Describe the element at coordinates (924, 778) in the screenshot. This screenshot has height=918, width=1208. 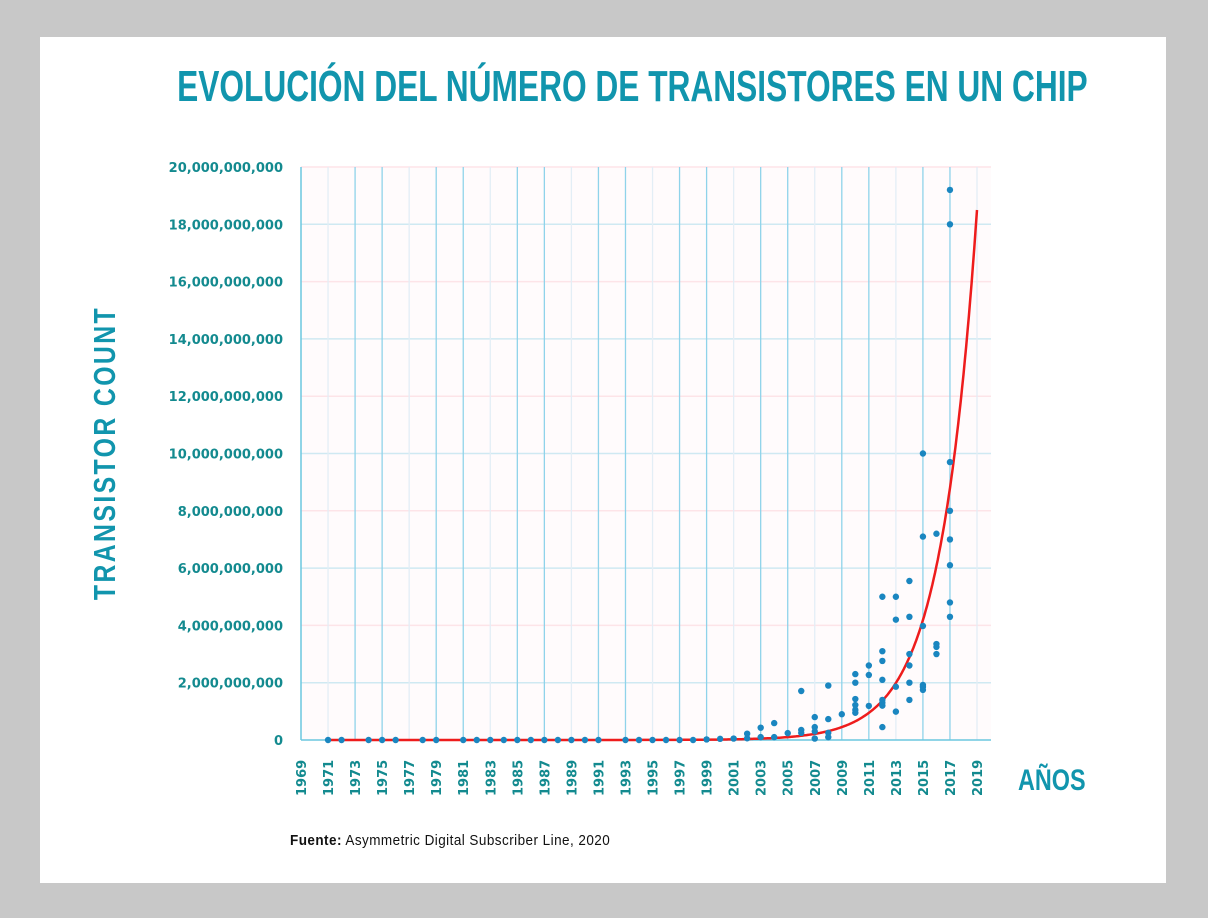
I see `x-tick-label: 2015` at that location.